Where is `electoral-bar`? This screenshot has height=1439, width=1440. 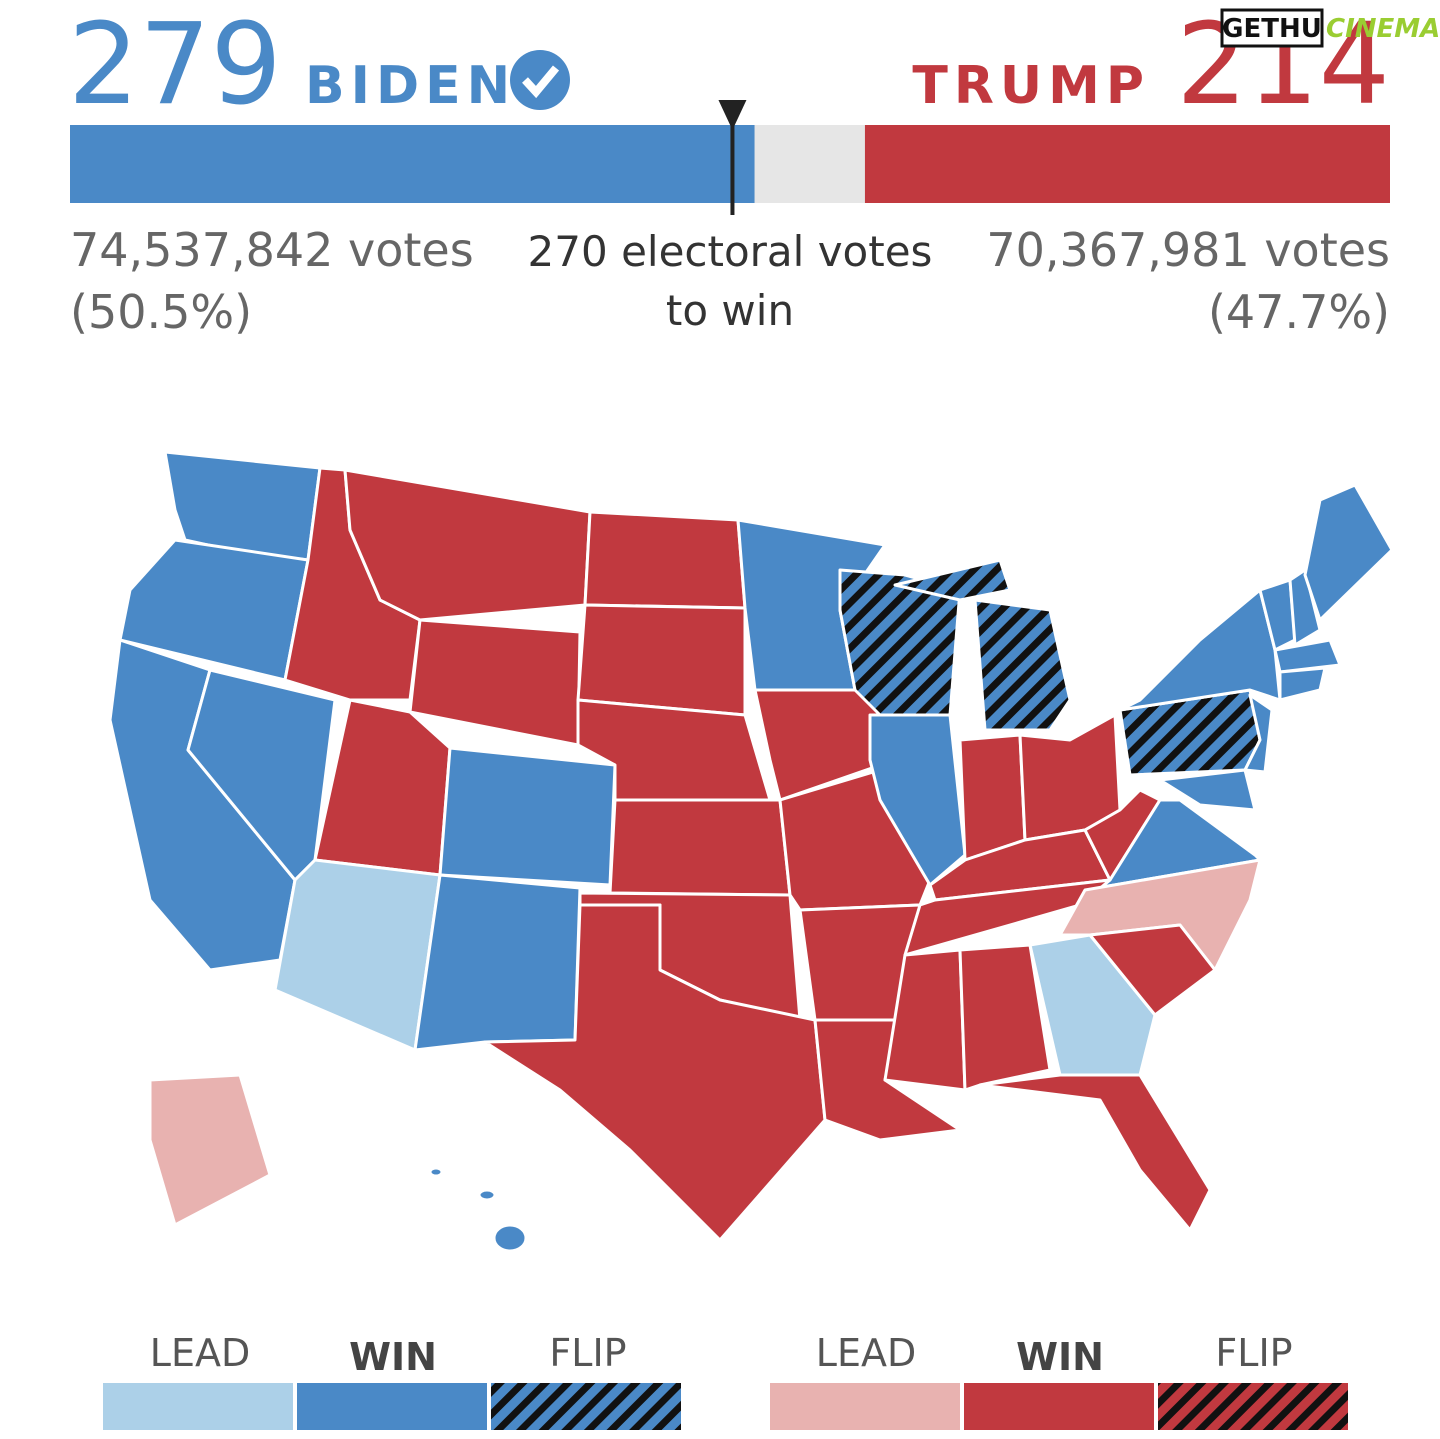
electoral-bar is located at coordinates (730, 157).